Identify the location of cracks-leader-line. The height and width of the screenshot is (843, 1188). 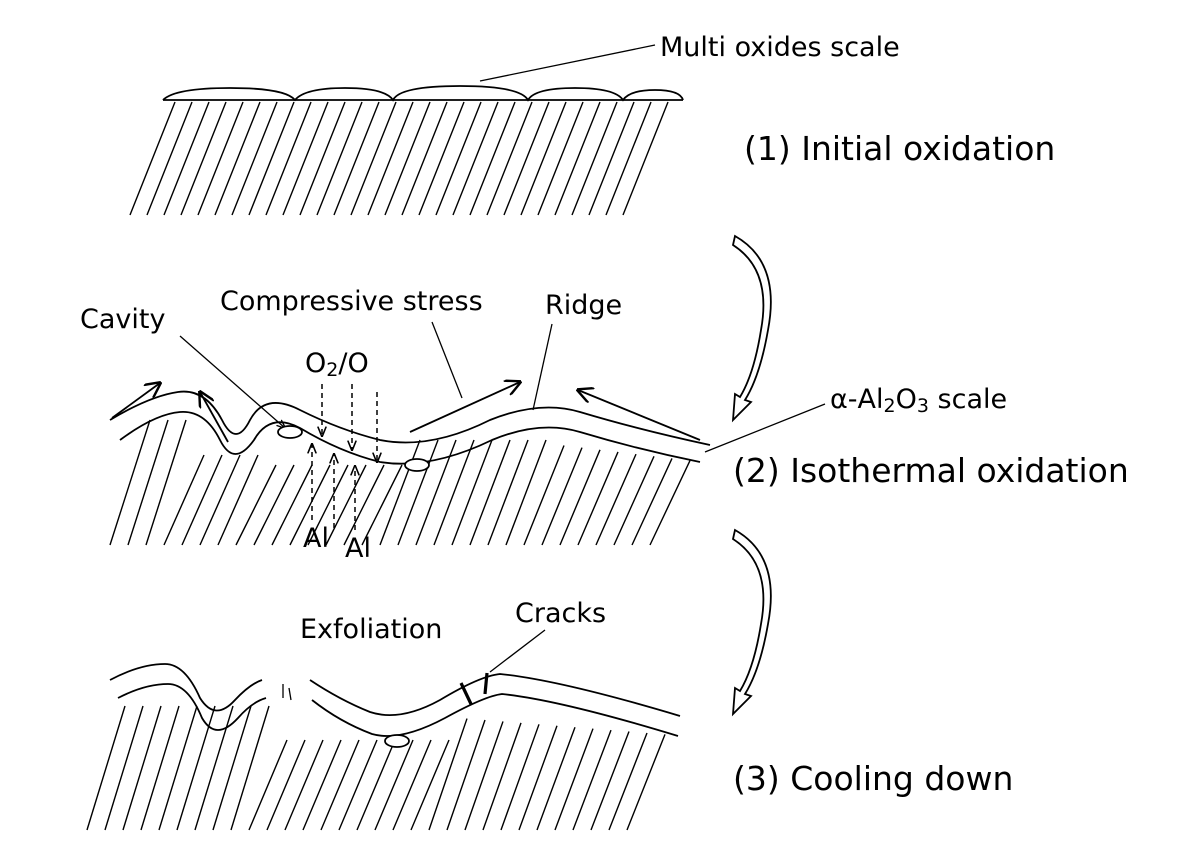
(517, 651).